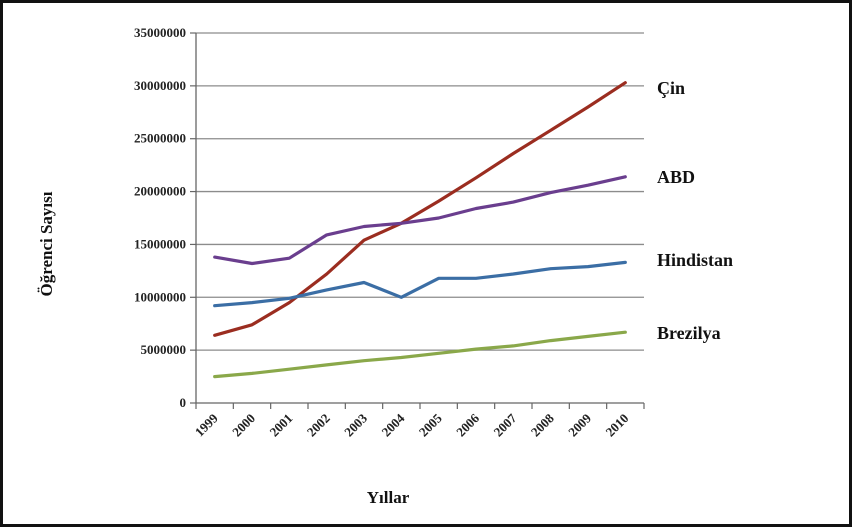  Describe the element at coordinates (206, 424) in the screenshot. I see `x-tick-label: 1999` at that location.